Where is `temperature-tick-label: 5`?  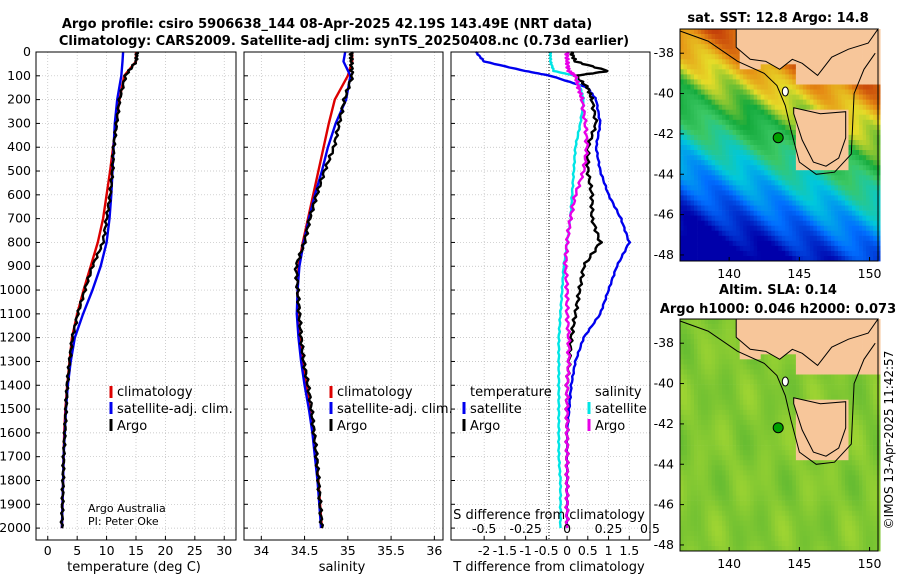
temperature-tick-label: 5 is located at coordinates (77, 550).